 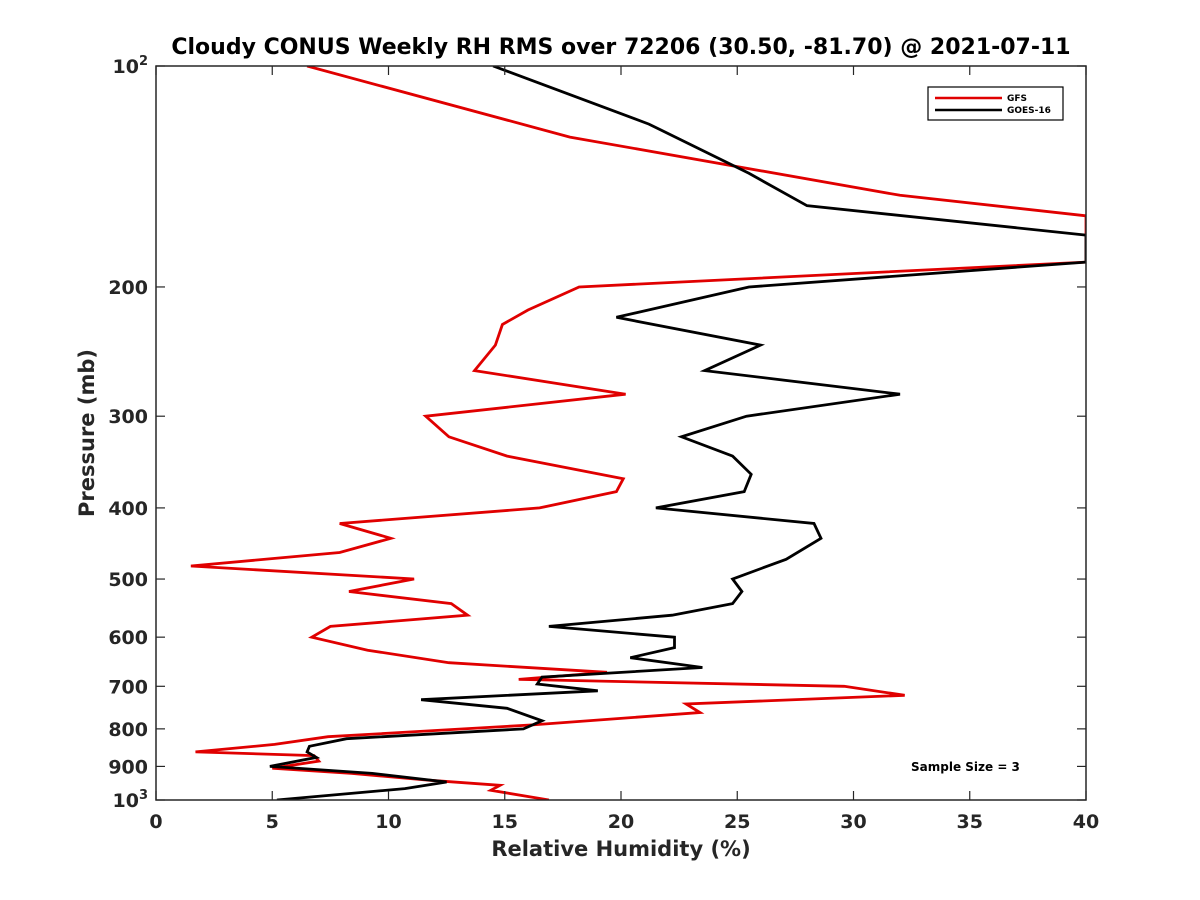 I want to click on y-tick-label: 200, so click(x=128, y=288).